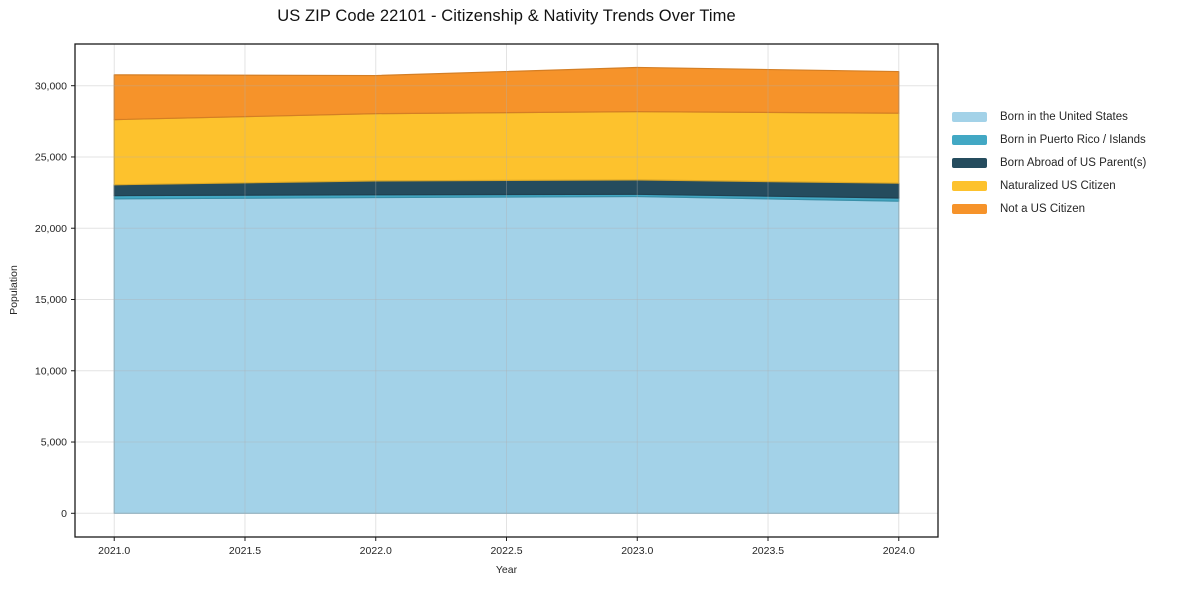 The width and height of the screenshot is (1189, 590). Describe the element at coordinates (1073, 162) in the screenshot. I see `legend-item-label: Born Abroad of US Parent(s)` at that location.